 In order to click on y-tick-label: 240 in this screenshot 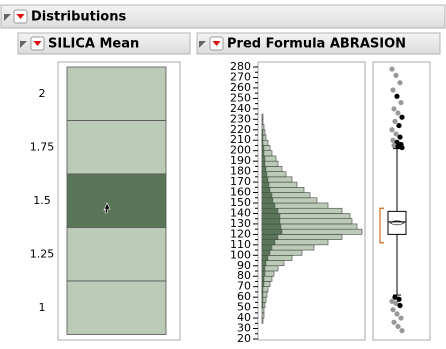, I will do `click(240, 108)`.